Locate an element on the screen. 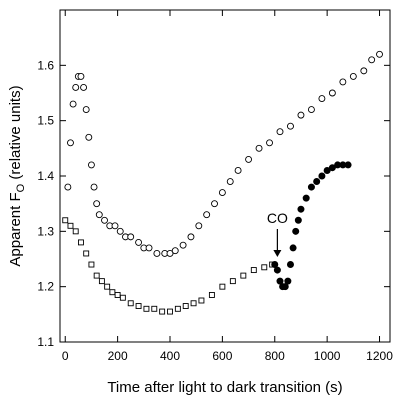 This screenshot has height=400, width=400. x-tick-label: 400 is located at coordinates (170, 356).